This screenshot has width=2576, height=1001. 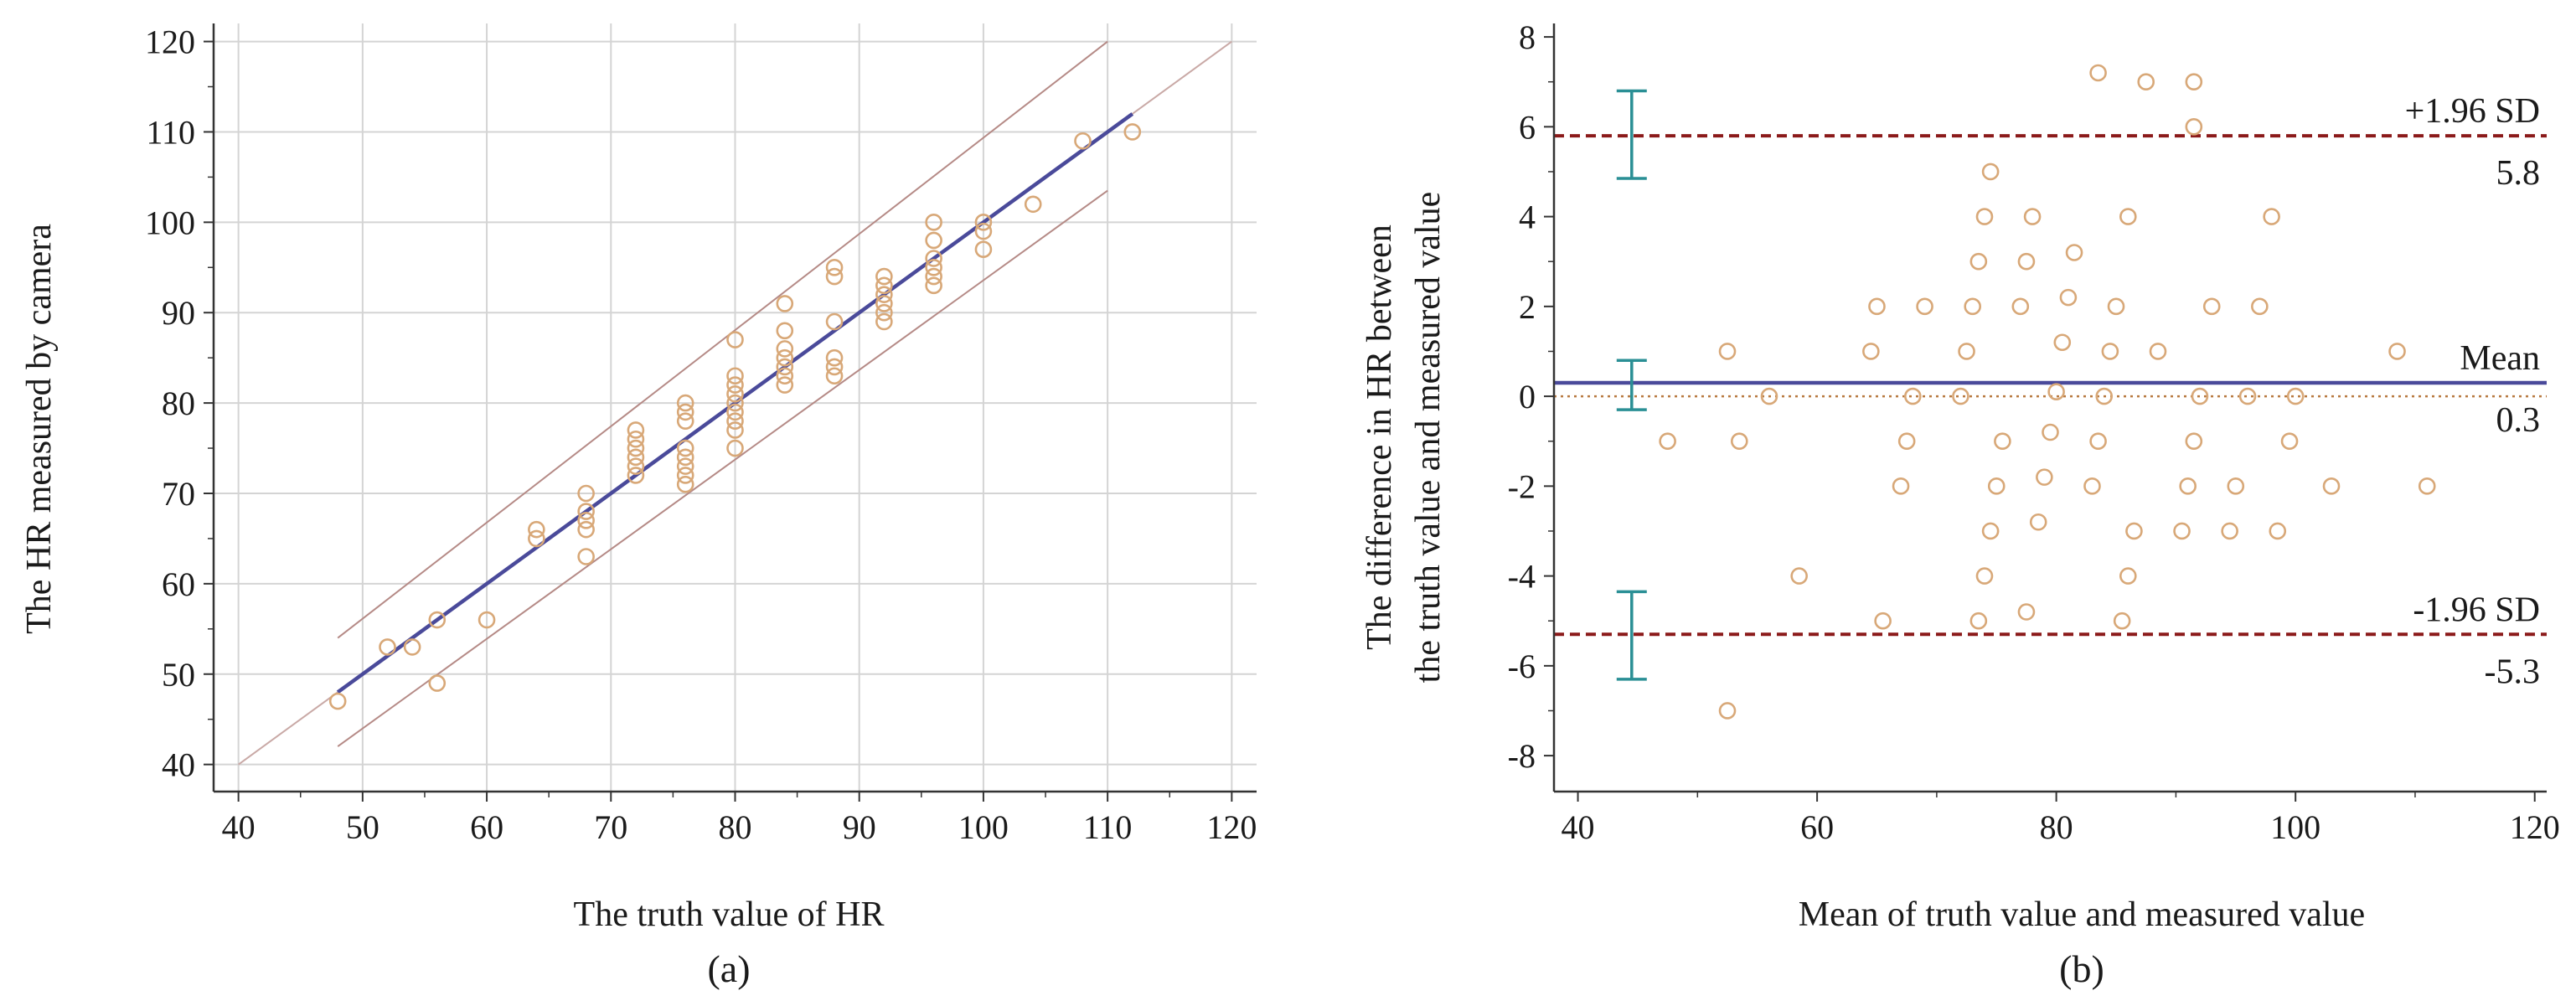 I want to click on y-tick-label: 80, so click(x=178, y=403).